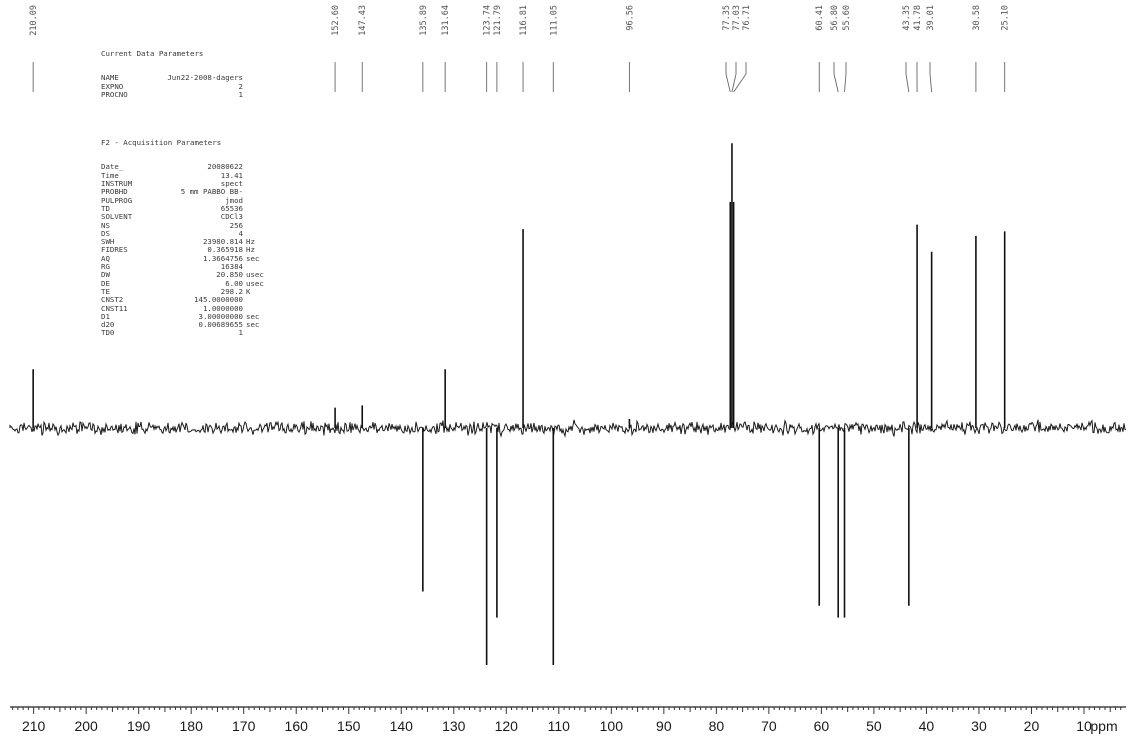 The height and width of the screenshot is (744, 1130). What do you see at coordinates (664, 726) in the screenshot?
I see `x-tick-label: 90` at bounding box center [664, 726].